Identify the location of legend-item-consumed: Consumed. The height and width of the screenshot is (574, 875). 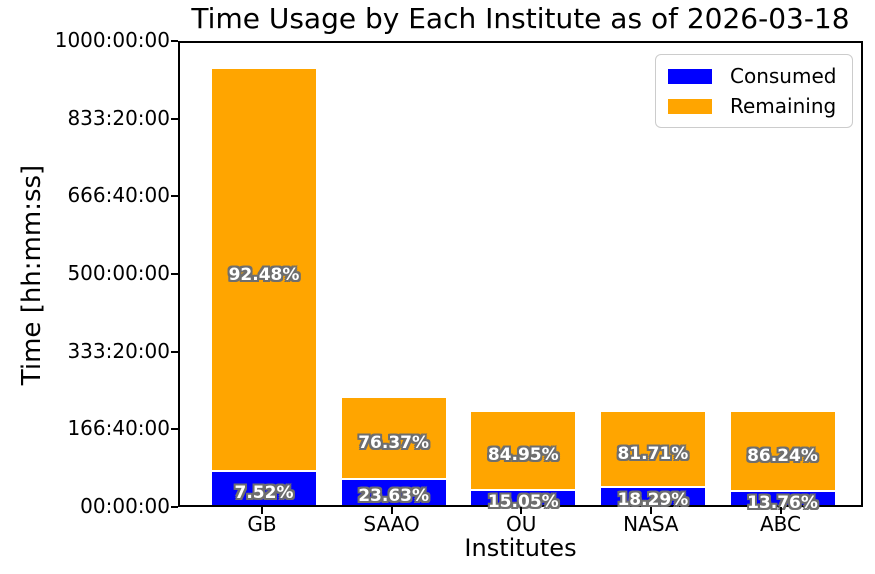
(754, 76).